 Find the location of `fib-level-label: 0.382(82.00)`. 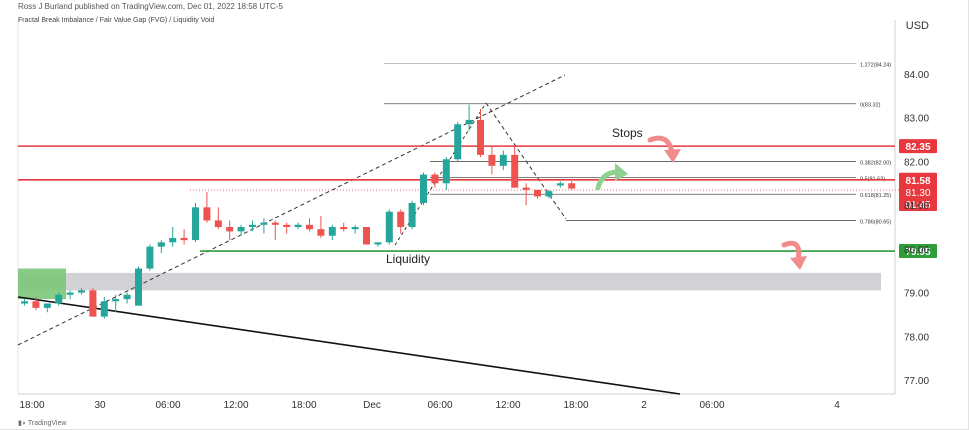

fib-level-label: 0.382(82.00) is located at coordinates (875, 163).